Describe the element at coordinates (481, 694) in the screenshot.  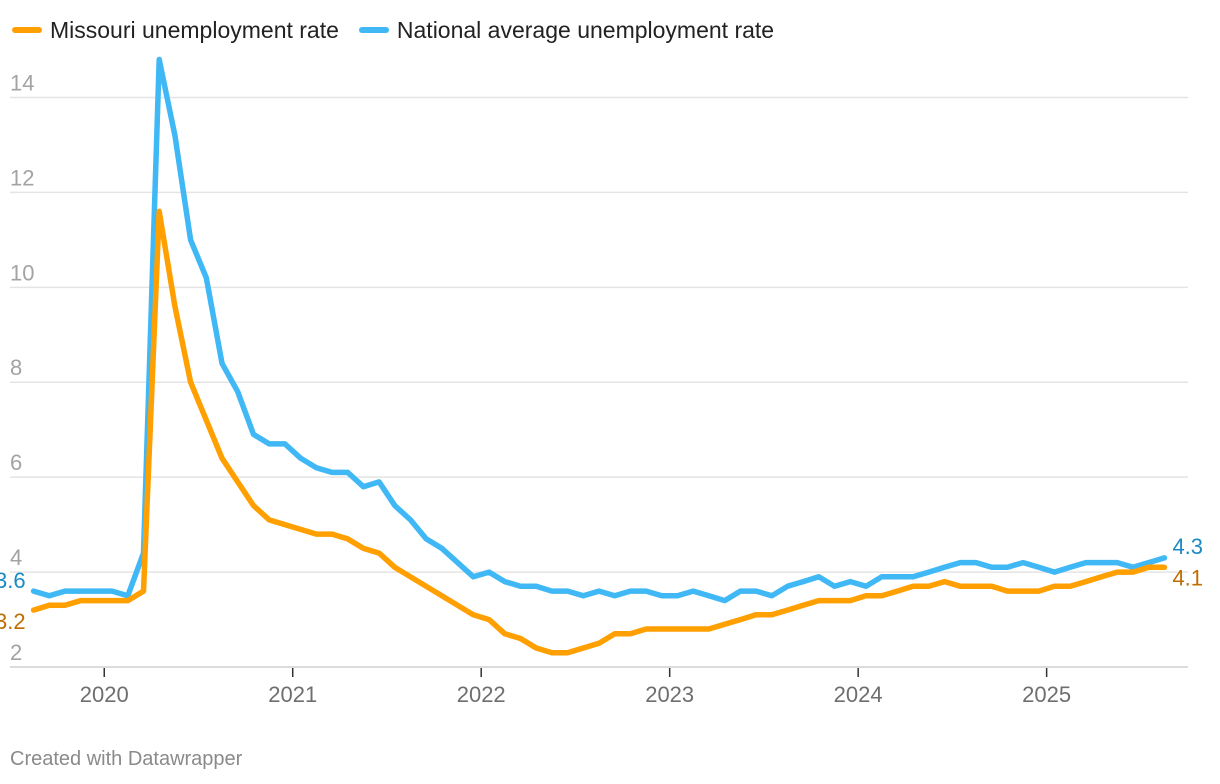
I see `x-tick-label: 2022` at that location.